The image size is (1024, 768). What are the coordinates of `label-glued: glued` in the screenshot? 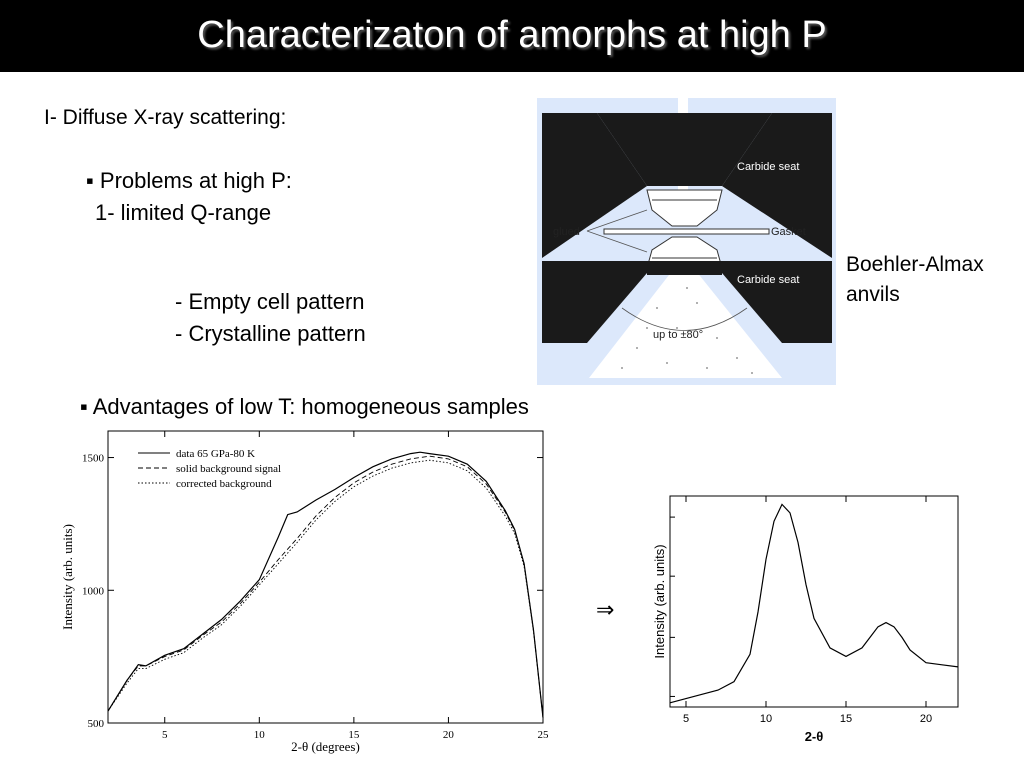 It's located at (566, 232).